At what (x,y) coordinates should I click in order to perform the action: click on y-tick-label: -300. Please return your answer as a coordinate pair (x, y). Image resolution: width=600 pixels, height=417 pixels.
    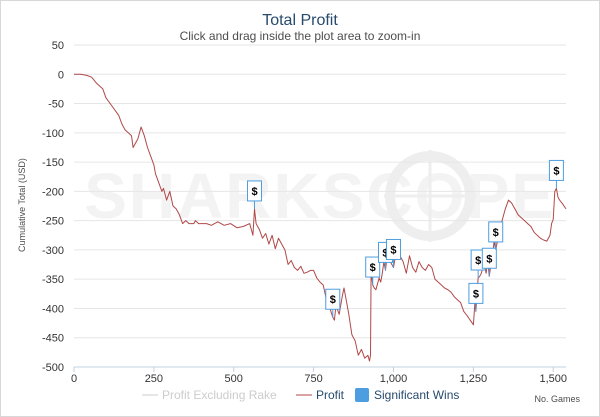
    Looking at the image, I should click on (53, 251).